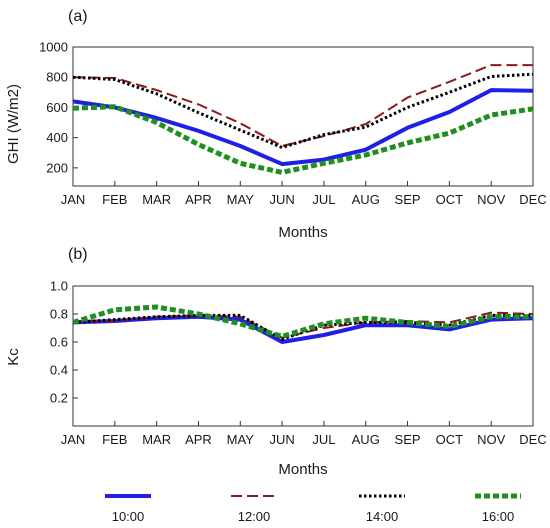 This screenshot has height=528, width=550. What do you see at coordinates (78, 254) in the screenshot?
I see `panel-b-label: (b)` at bounding box center [78, 254].